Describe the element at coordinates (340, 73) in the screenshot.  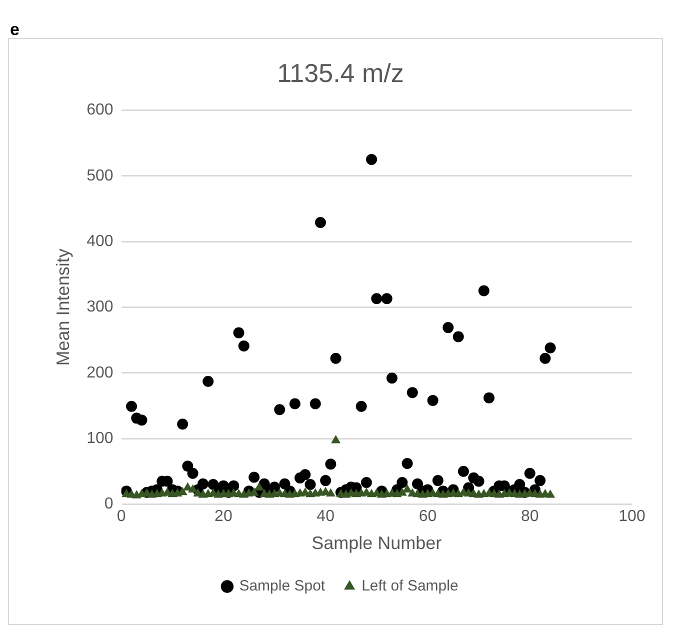
I see `chart-title: 1135.4 m/z` at that location.